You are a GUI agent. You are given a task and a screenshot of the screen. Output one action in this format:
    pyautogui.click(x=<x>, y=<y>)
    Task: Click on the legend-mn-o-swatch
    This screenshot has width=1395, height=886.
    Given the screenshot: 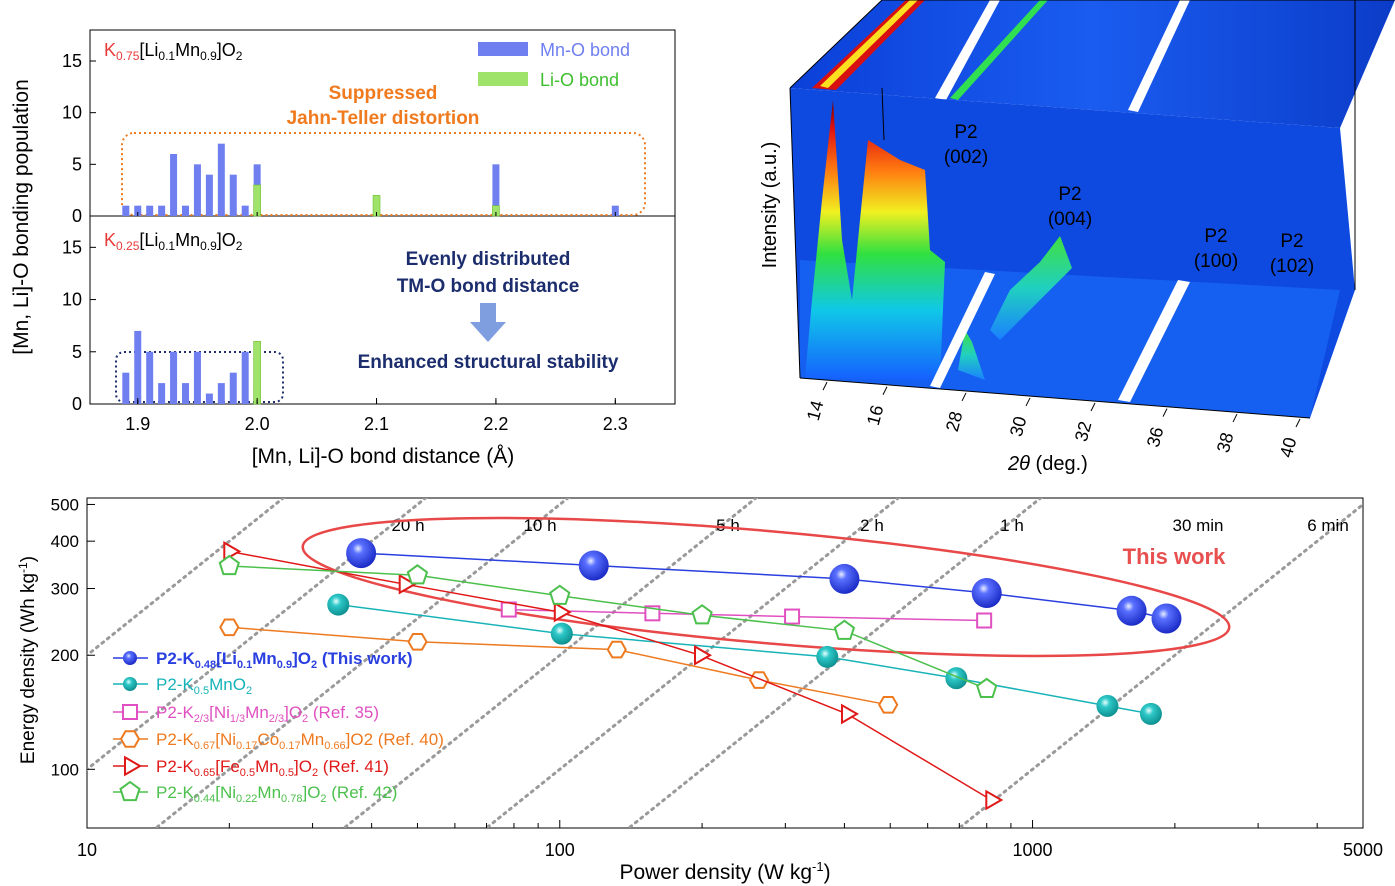 What is the action you would take?
    pyautogui.click(x=503, y=49)
    